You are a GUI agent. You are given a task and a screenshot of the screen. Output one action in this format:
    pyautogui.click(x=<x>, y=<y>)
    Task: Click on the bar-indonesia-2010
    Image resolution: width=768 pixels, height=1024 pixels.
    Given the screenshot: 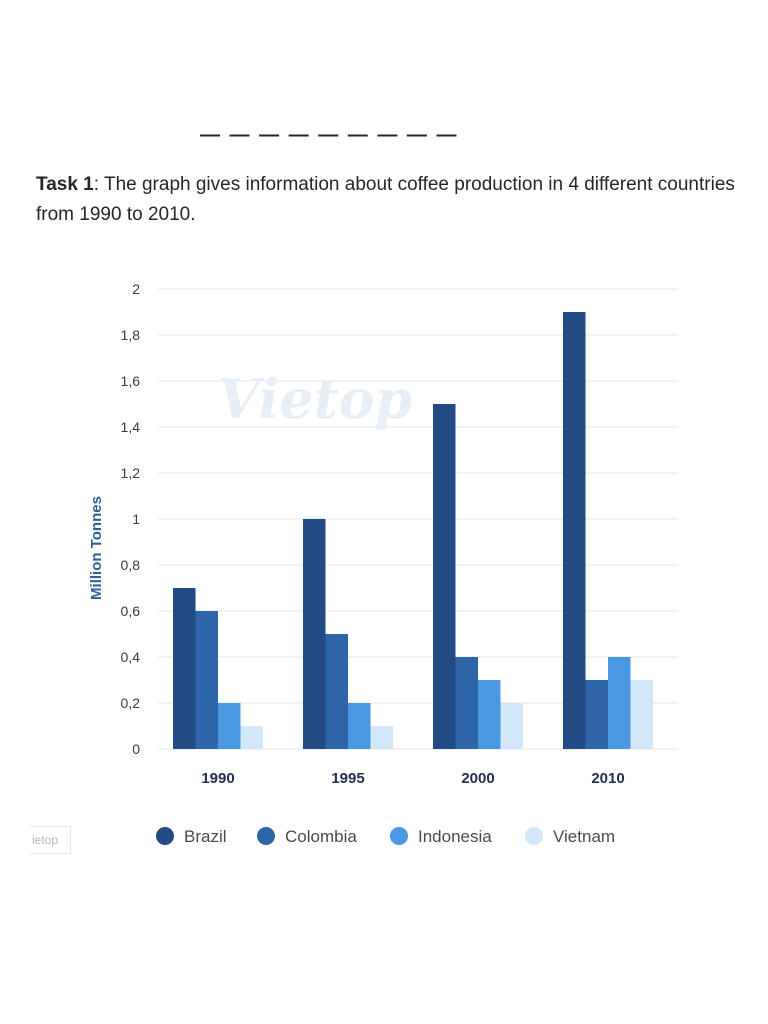 What is the action you would take?
    pyautogui.click(x=619, y=703)
    